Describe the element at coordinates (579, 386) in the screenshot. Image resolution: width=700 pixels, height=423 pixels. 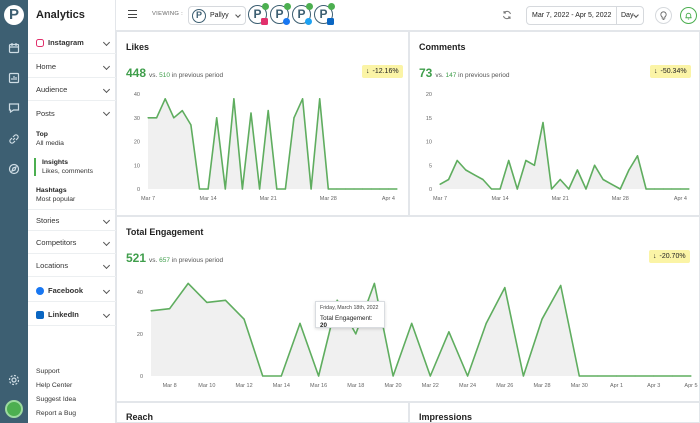
I see `x-tick-label: Mar 30` at that location.